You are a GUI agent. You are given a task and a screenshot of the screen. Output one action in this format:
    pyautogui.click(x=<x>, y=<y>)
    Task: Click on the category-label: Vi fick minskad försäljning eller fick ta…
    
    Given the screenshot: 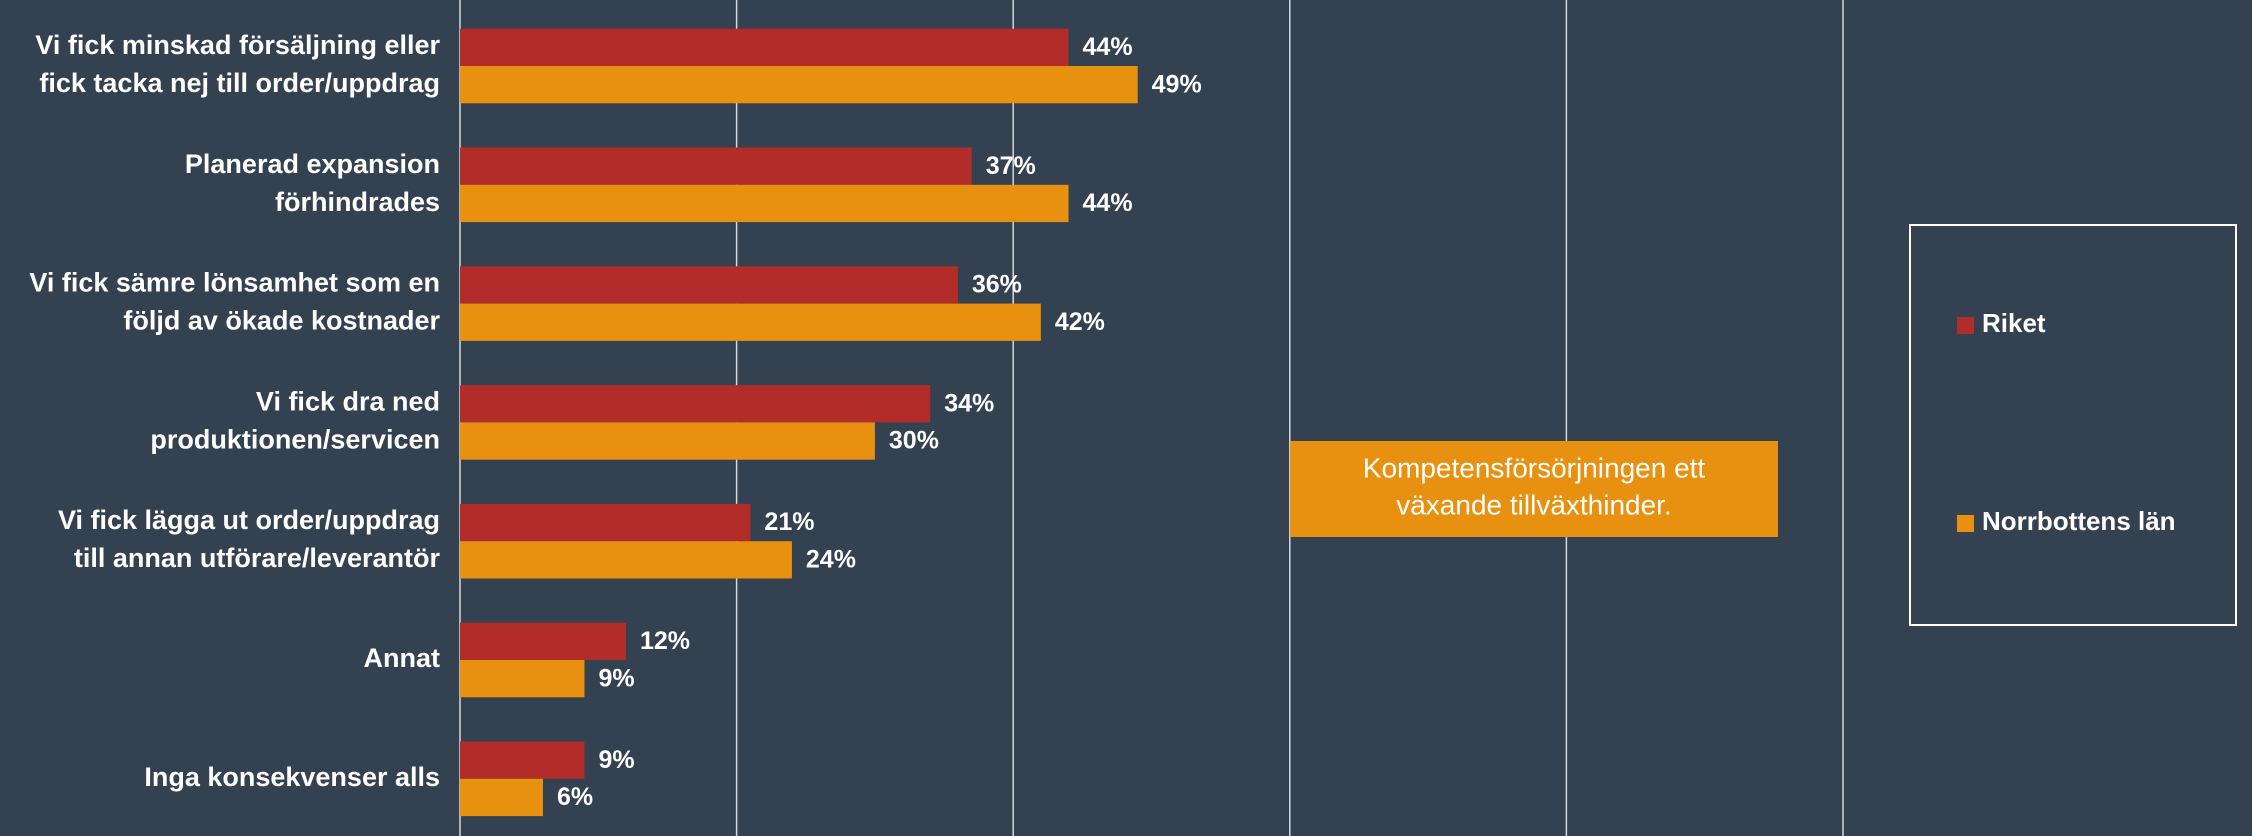 What is the action you would take?
    pyautogui.click(x=237, y=64)
    